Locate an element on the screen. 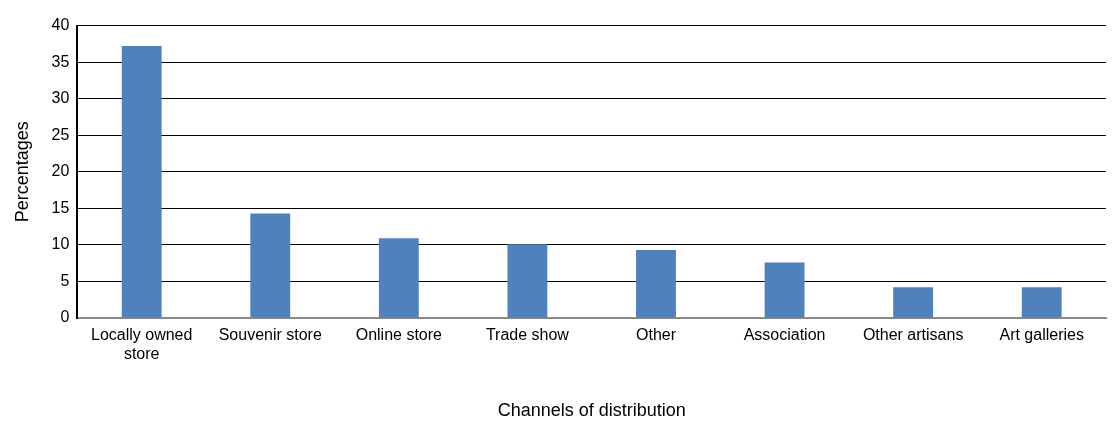 The width and height of the screenshot is (1118, 434). y-tick-label: 0 is located at coordinates (65, 317).